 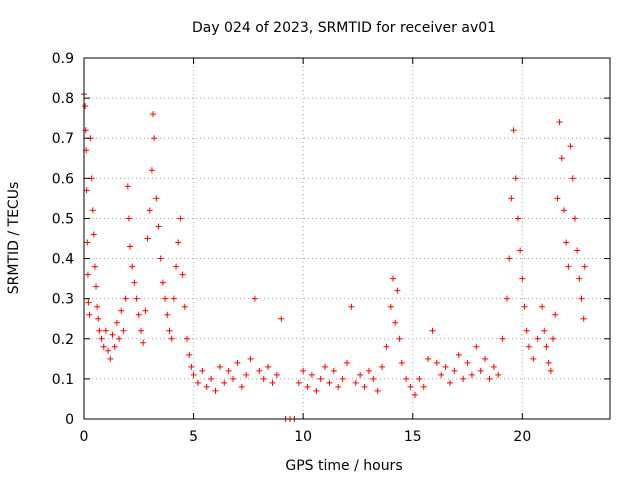 I want to click on y-tick-label: 0.3, so click(x=63, y=300).